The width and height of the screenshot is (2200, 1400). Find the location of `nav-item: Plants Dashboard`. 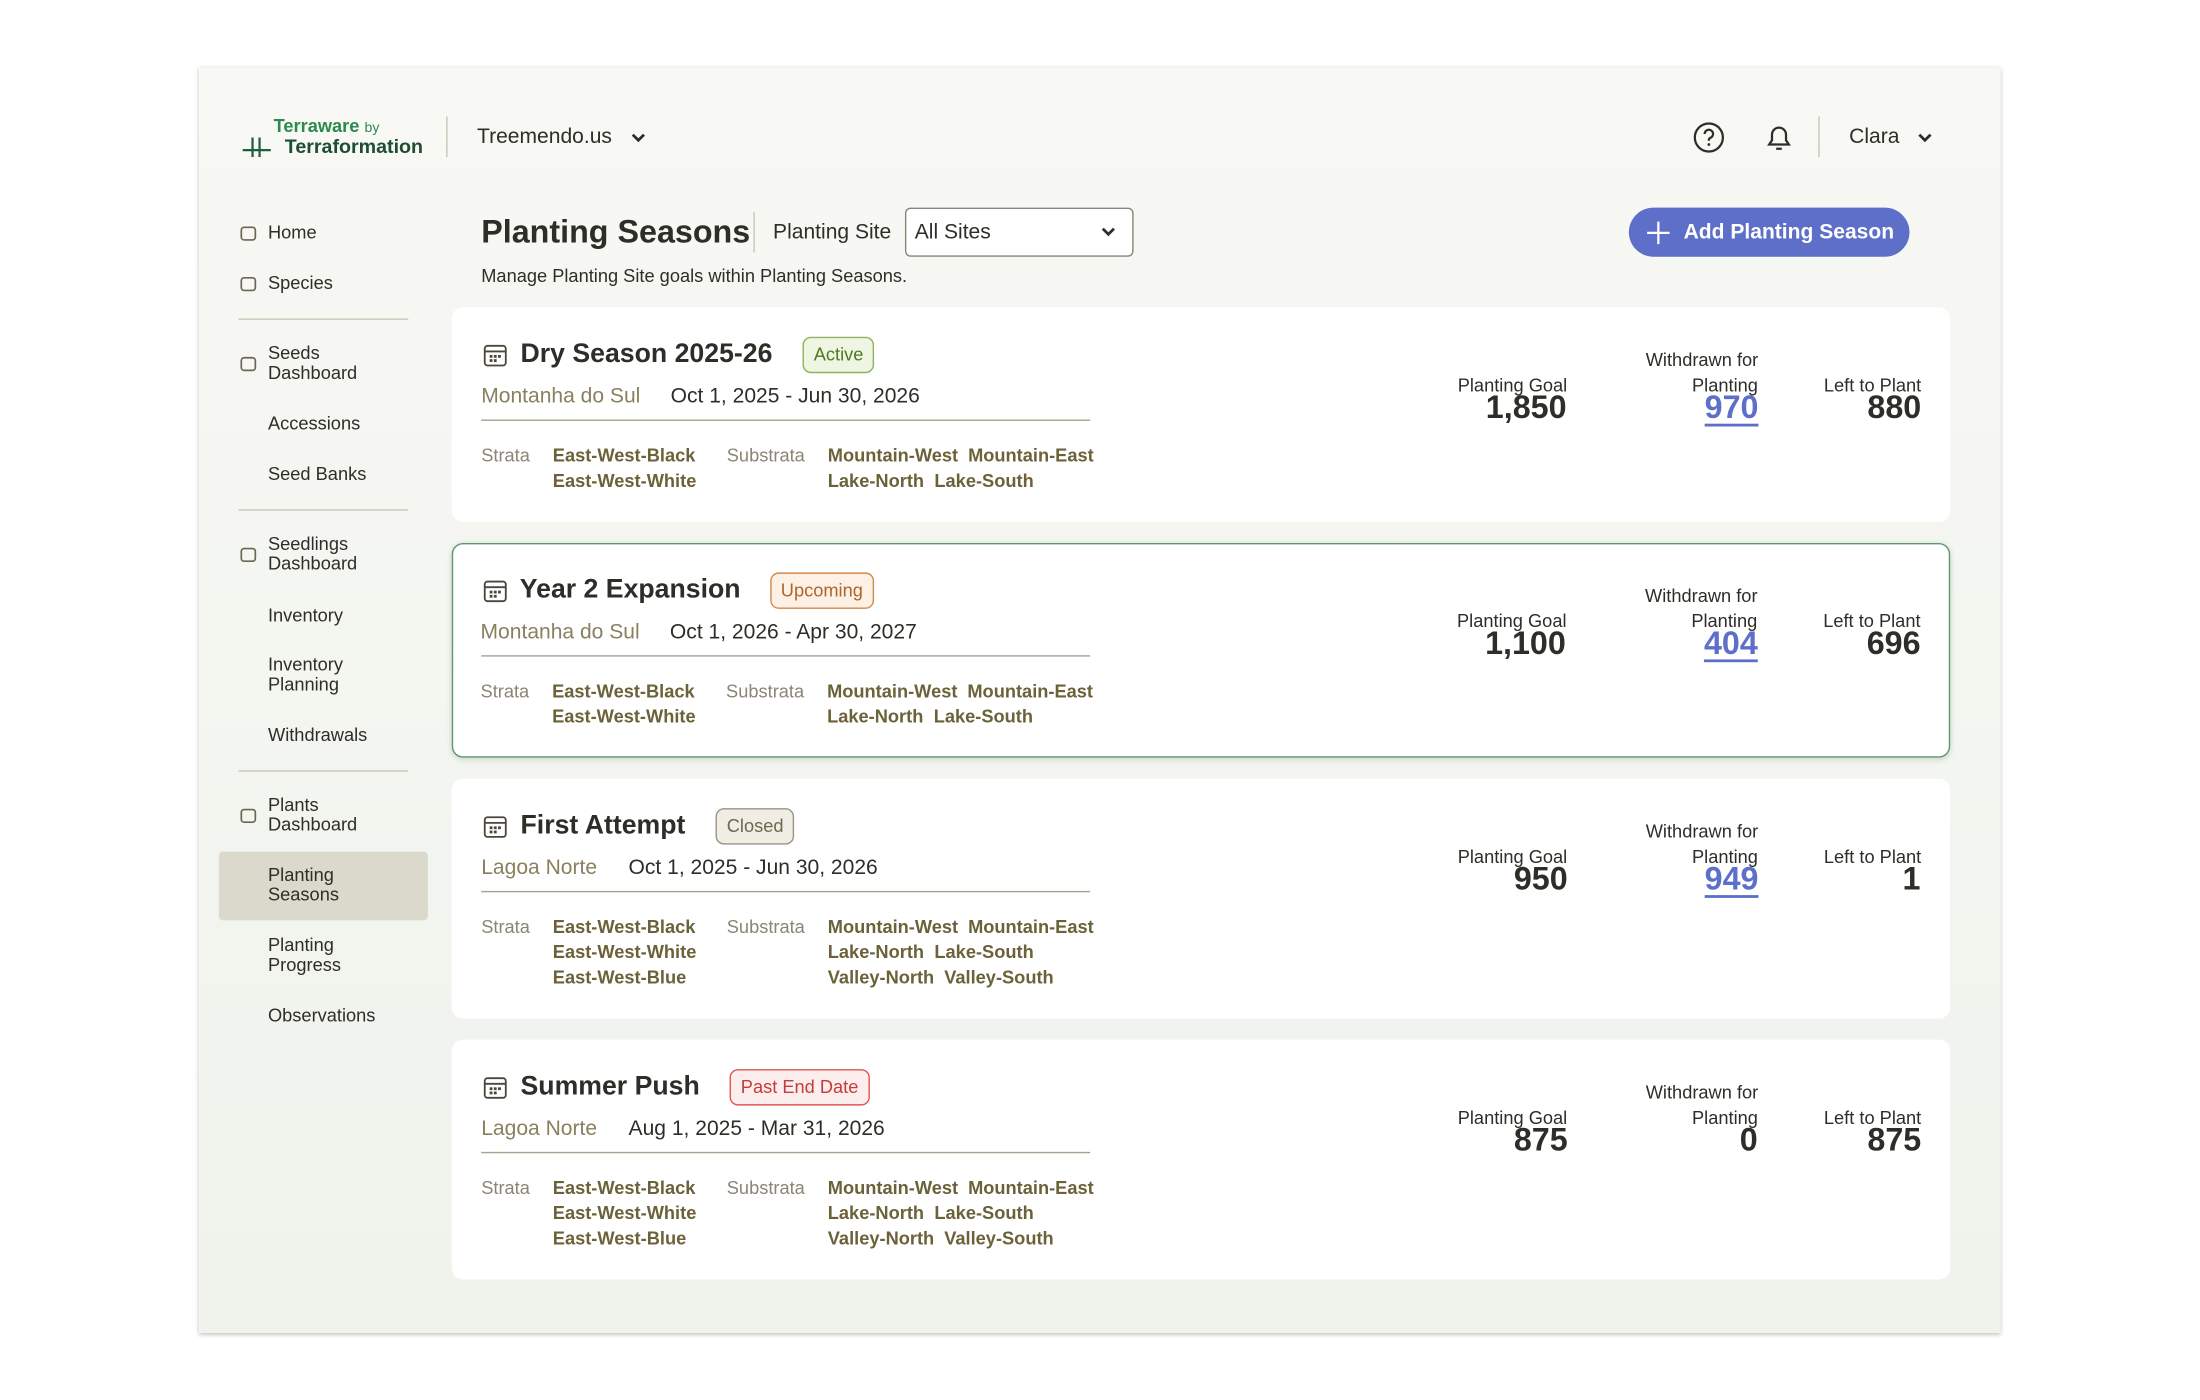

nav-item: Plants Dashboard is located at coordinates (312, 814).